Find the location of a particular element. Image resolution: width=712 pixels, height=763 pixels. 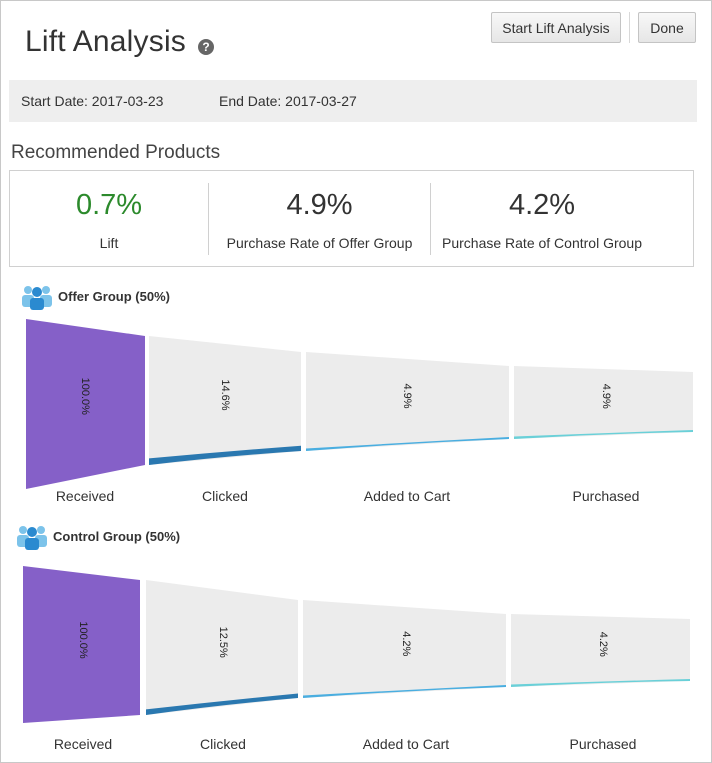

control-funnel-stage-received is located at coordinates (81, 644).